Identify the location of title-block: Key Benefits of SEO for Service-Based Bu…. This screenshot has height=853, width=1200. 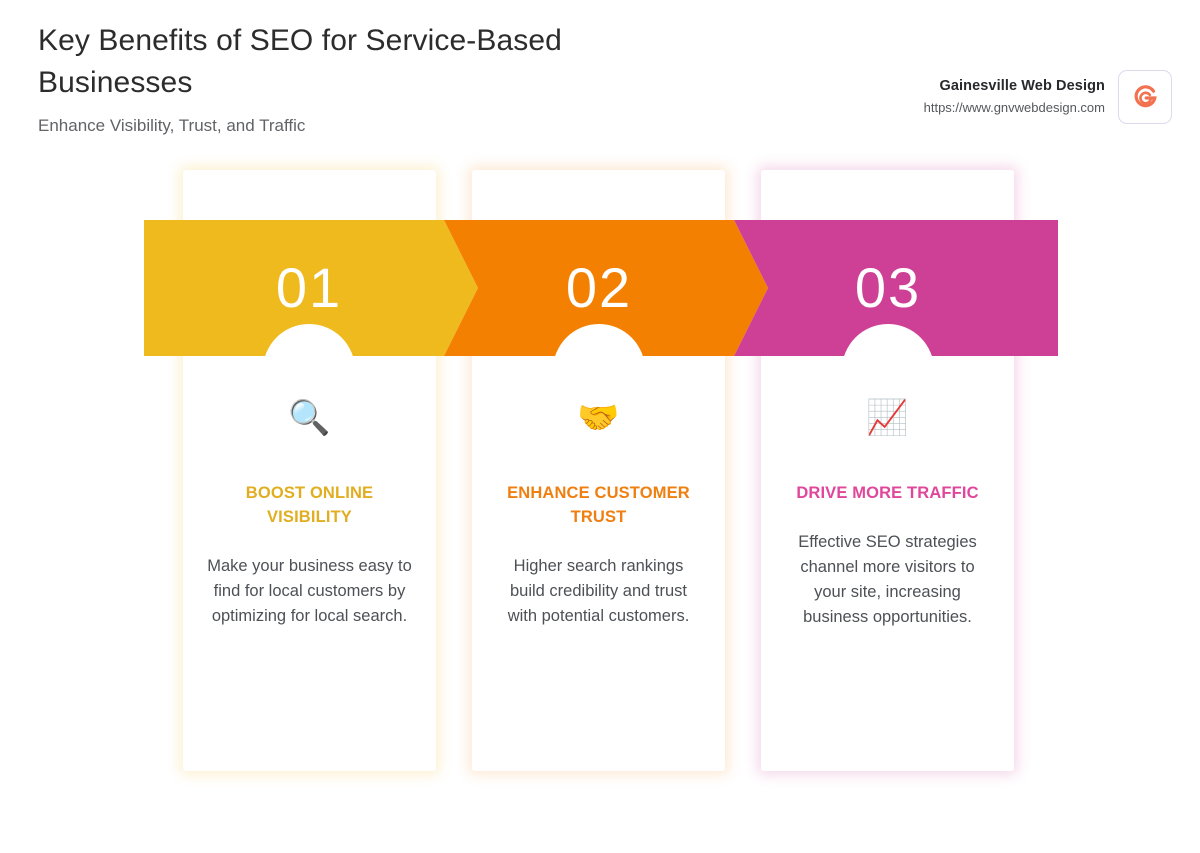
(358, 78).